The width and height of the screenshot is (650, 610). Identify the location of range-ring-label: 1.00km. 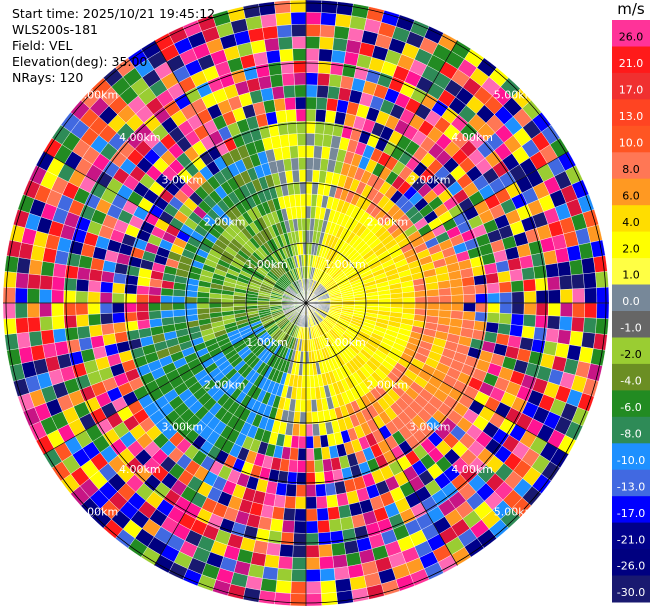
(345, 342).